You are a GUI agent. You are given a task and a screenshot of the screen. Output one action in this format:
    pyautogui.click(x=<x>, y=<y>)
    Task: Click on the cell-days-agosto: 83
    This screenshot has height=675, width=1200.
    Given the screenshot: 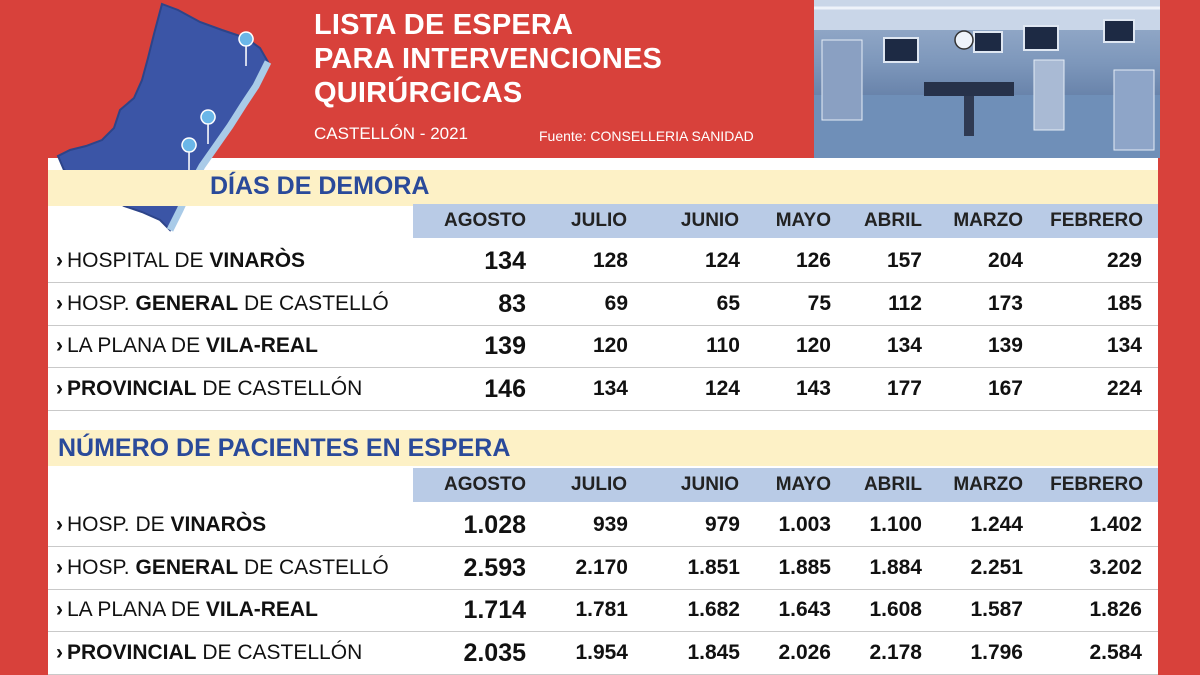 What is the action you would take?
    pyautogui.click(x=512, y=303)
    